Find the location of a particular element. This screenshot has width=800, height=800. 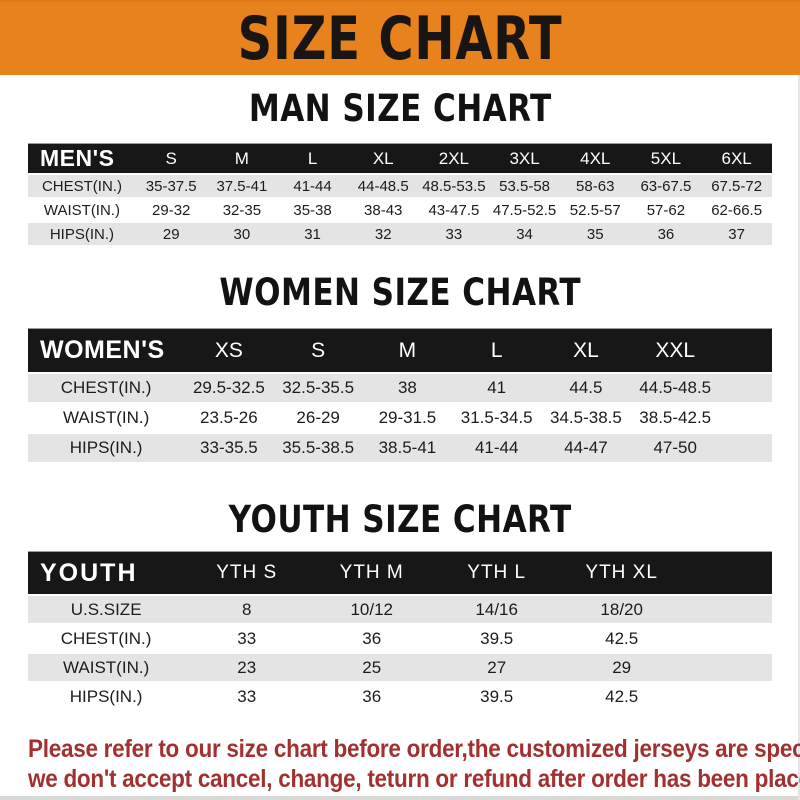

table-cell: 44.5 is located at coordinates (586, 389).